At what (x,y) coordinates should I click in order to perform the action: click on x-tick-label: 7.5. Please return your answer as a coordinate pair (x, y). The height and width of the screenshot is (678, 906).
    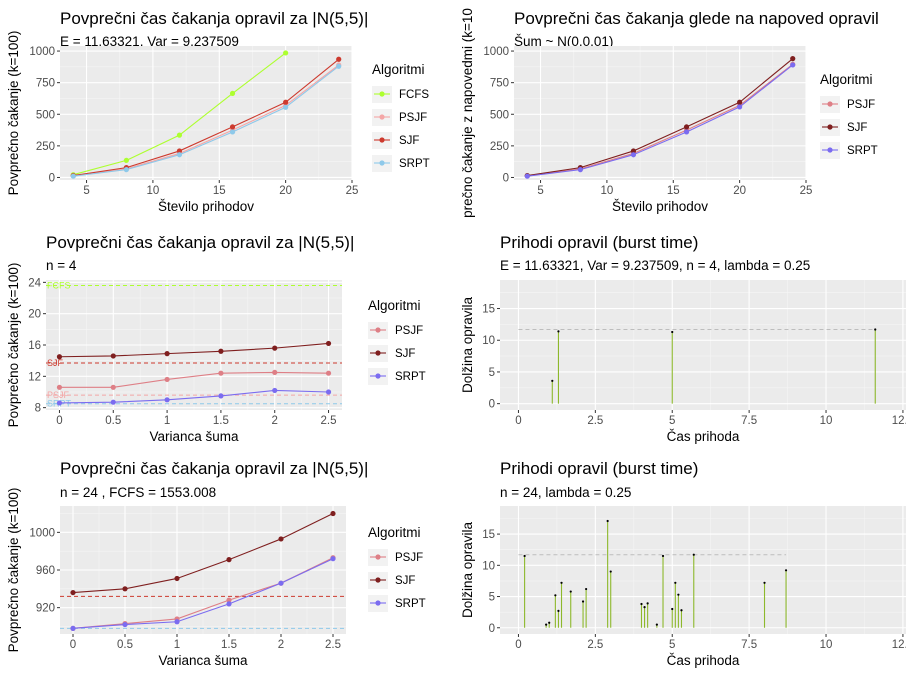
    Looking at the image, I should click on (749, 421).